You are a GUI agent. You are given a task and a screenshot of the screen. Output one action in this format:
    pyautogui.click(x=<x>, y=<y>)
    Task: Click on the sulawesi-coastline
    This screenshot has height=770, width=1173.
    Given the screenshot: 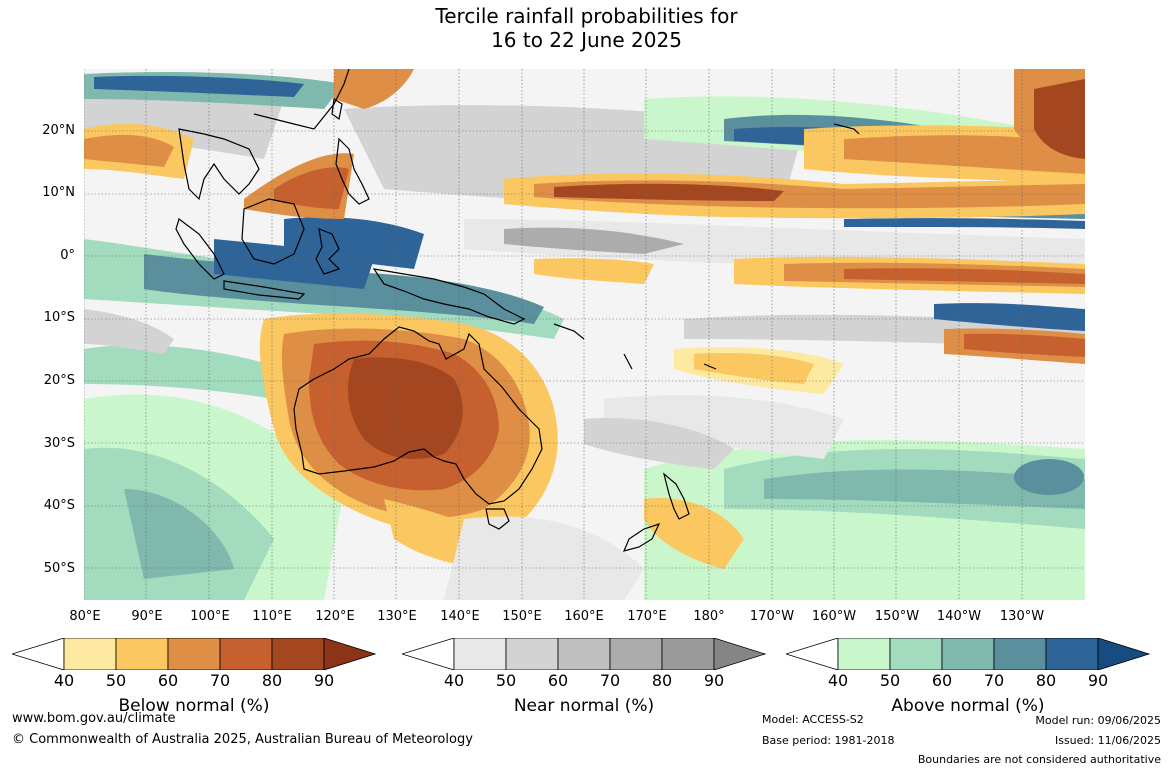 What is the action you would take?
    pyautogui.click(x=328, y=251)
    